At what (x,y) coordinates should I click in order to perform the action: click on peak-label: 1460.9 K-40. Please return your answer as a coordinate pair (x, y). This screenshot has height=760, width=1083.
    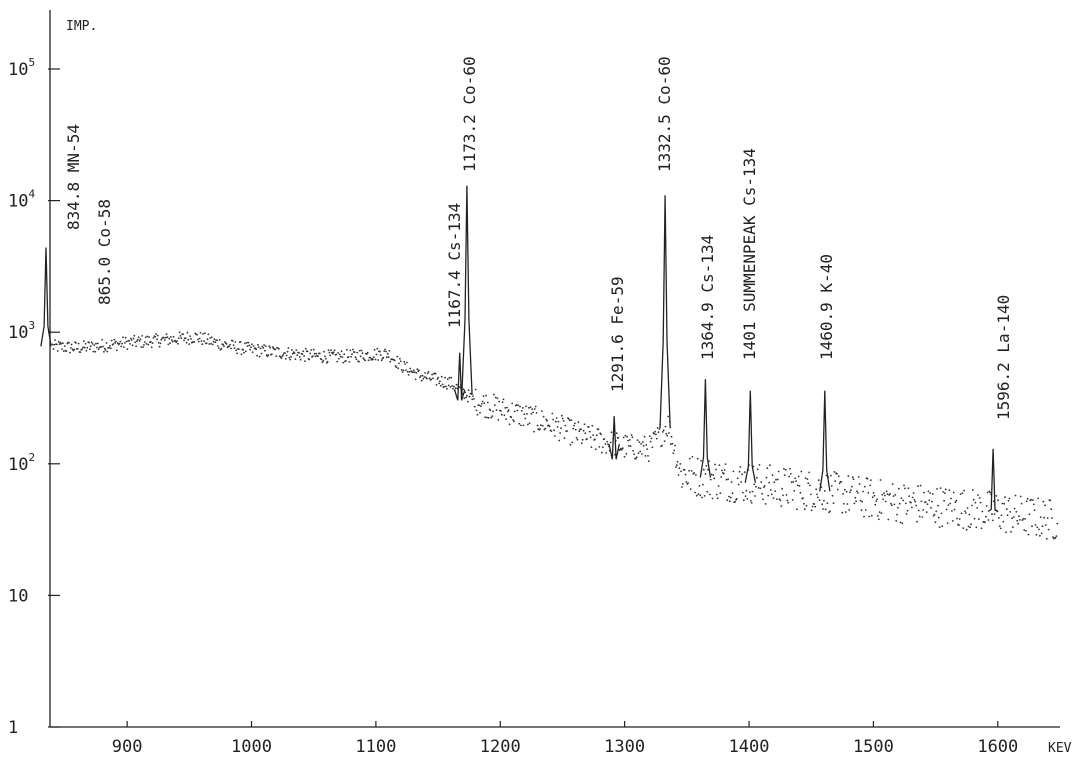
    Looking at the image, I should click on (826, 307).